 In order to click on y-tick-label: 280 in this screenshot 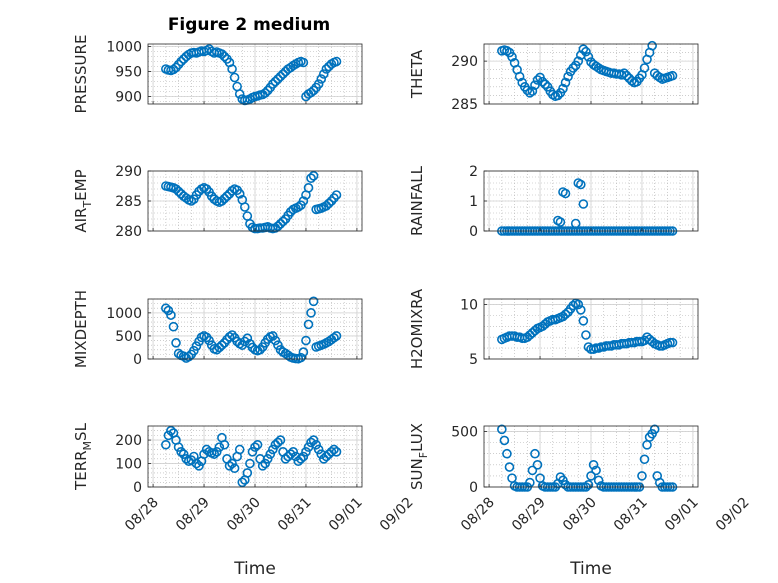, I will do `click(128, 232)`.